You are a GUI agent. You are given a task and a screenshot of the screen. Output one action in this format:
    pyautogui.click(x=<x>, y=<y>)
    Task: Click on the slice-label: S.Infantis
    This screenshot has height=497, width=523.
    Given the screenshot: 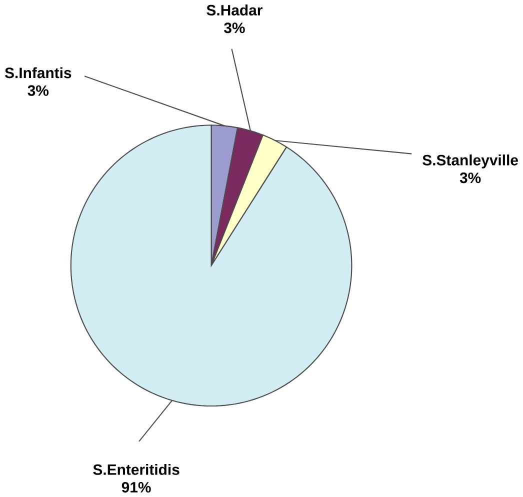 What is the action you would take?
    pyautogui.click(x=38, y=72)
    